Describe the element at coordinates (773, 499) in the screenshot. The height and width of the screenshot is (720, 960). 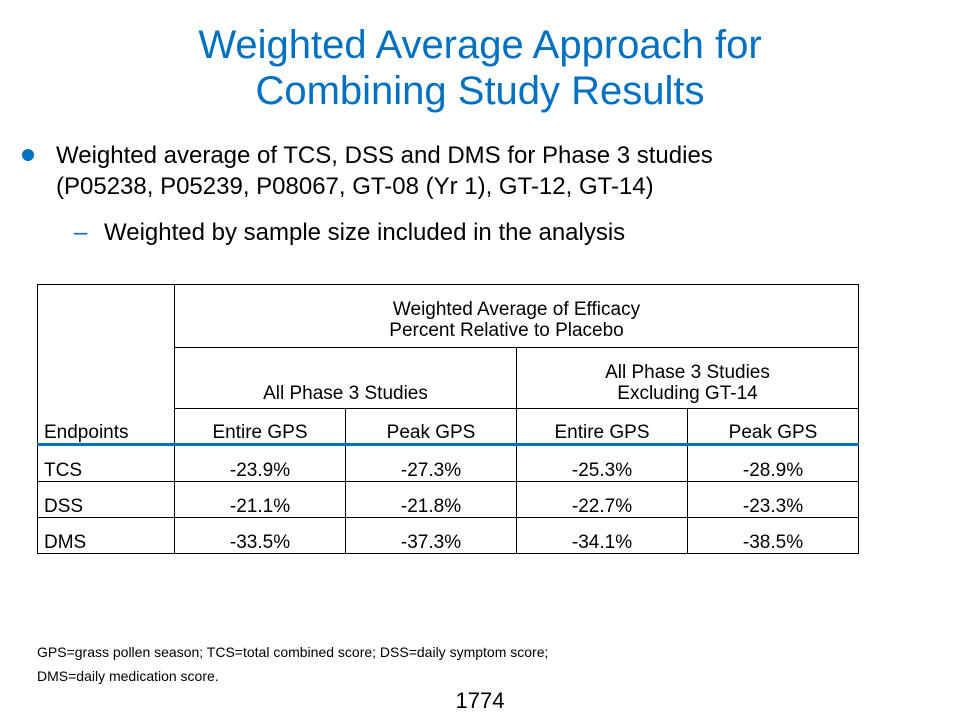
I see `value-cell: -23.3%` at that location.